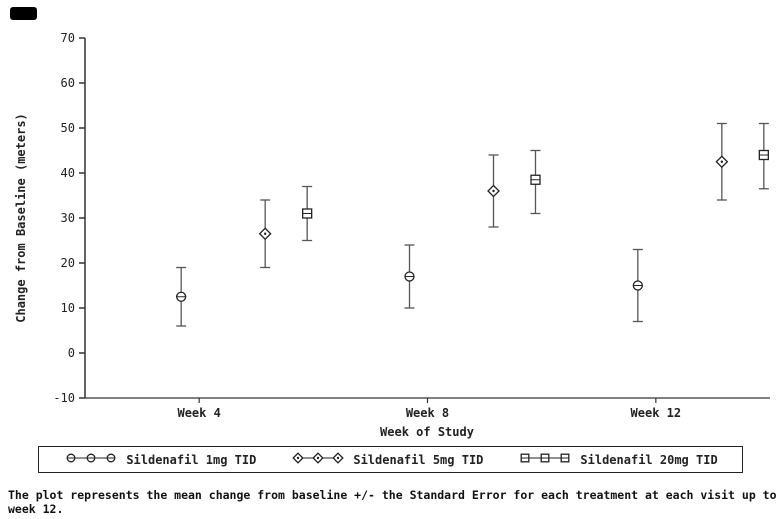  I want to click on square-marker-icon, so click(545, 459).